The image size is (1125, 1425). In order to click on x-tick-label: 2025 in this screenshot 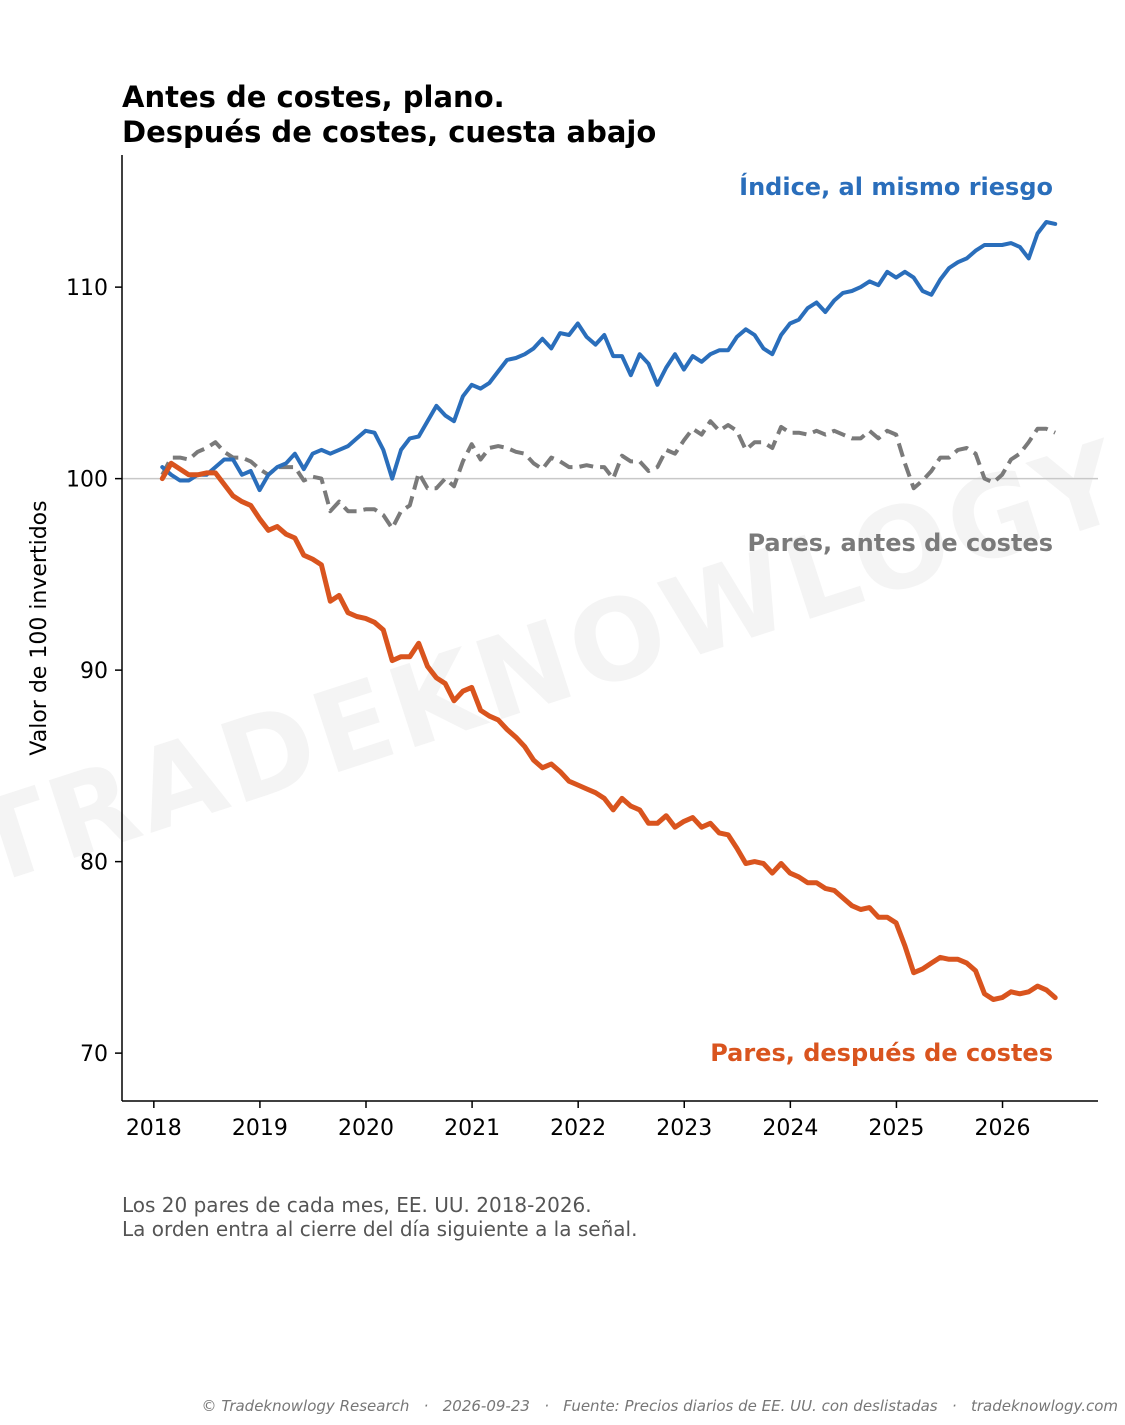, I will do `click(896, 1128)`.